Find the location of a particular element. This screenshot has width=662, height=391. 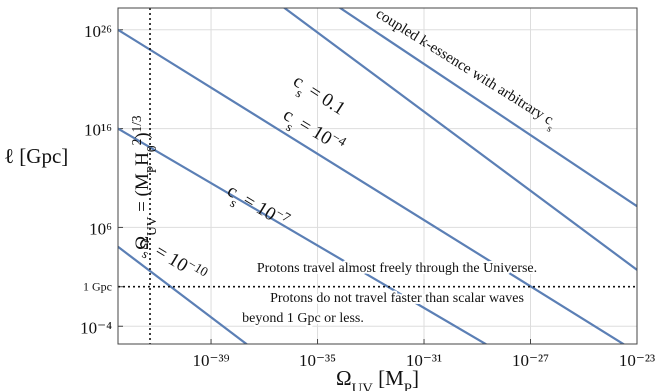

annotation-part: ) is located at coordinates (142, 135).